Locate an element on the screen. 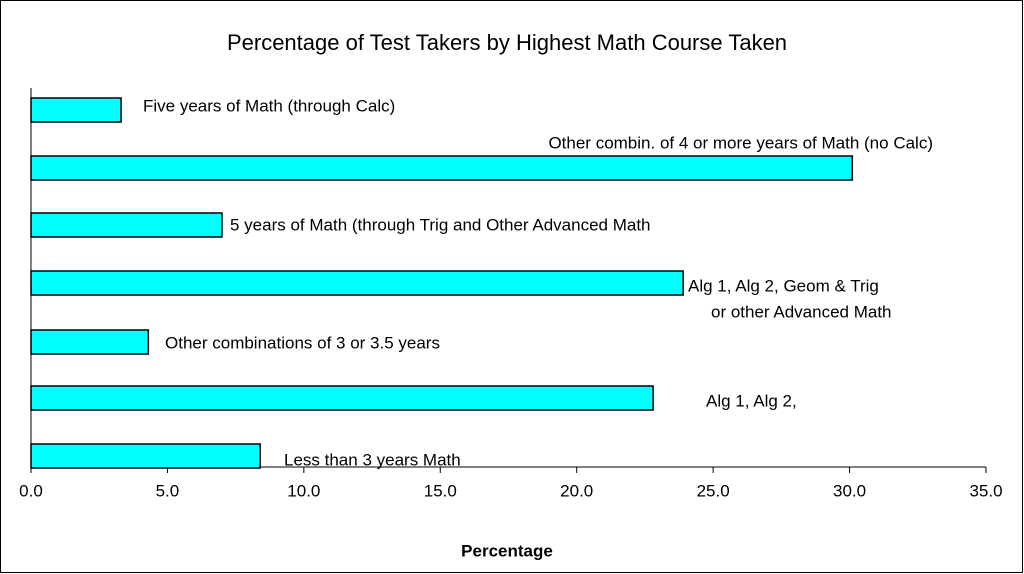 The height and width of the screenshot is (574, 1024). x-tick-label: 15.0 is located at coordinates (440, 490).